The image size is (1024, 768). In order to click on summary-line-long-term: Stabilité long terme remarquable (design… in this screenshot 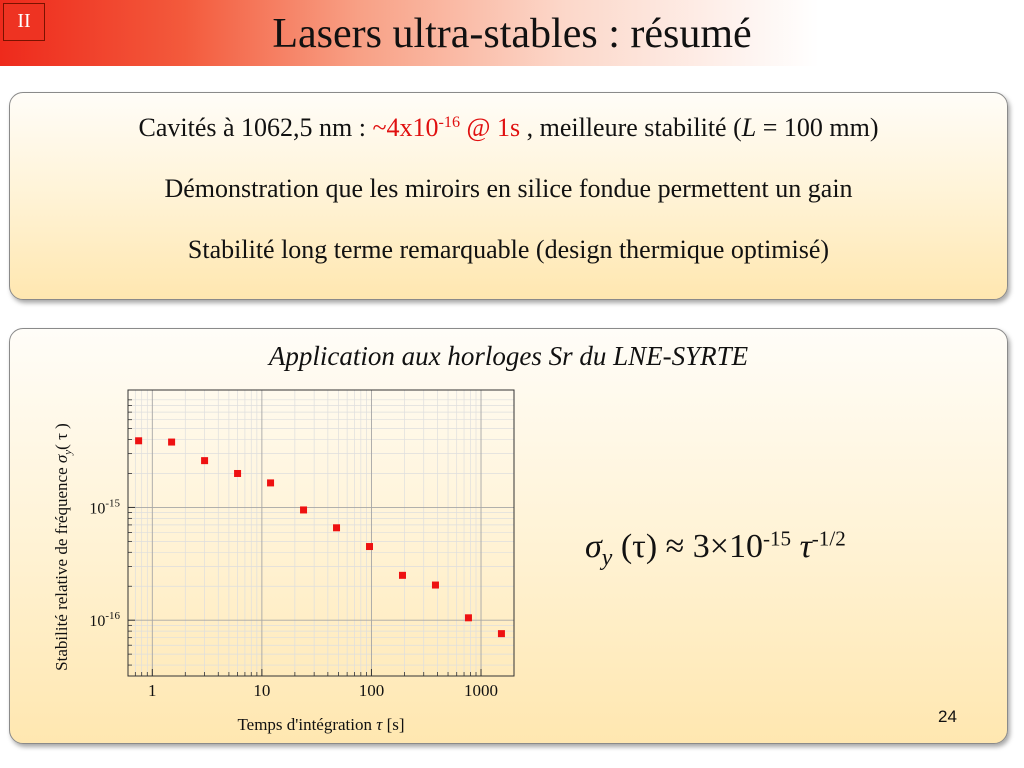, I will do `click(508, 249)`.